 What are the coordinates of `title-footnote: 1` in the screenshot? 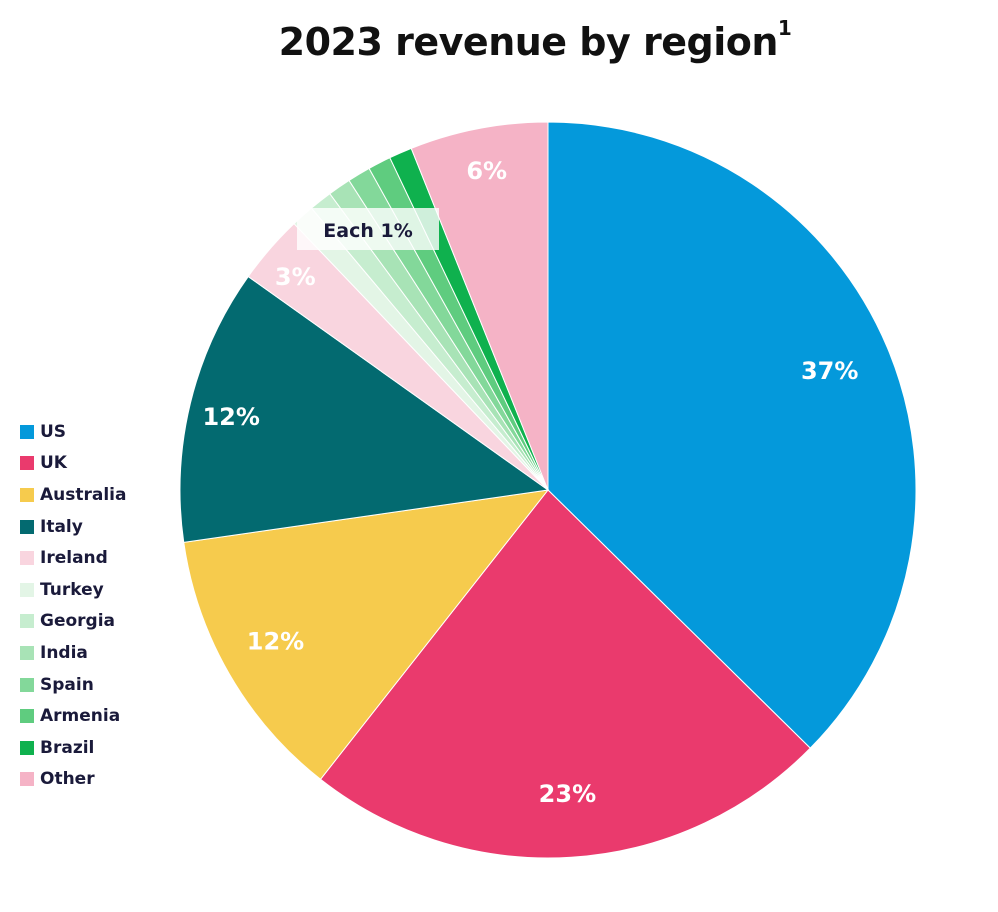 It's located at (784, 28).